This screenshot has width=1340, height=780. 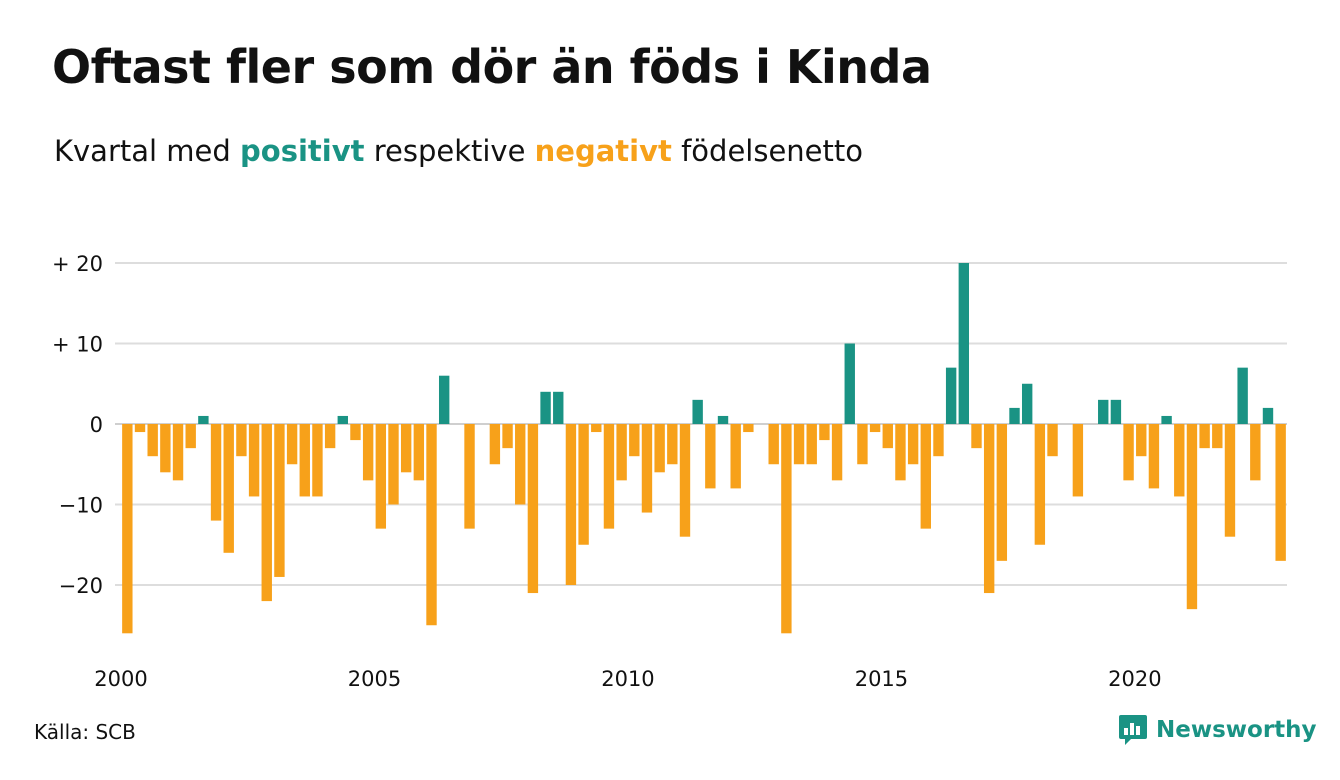 I want to click on newsworthy-logo-icon, so click(x=1133, y=730).